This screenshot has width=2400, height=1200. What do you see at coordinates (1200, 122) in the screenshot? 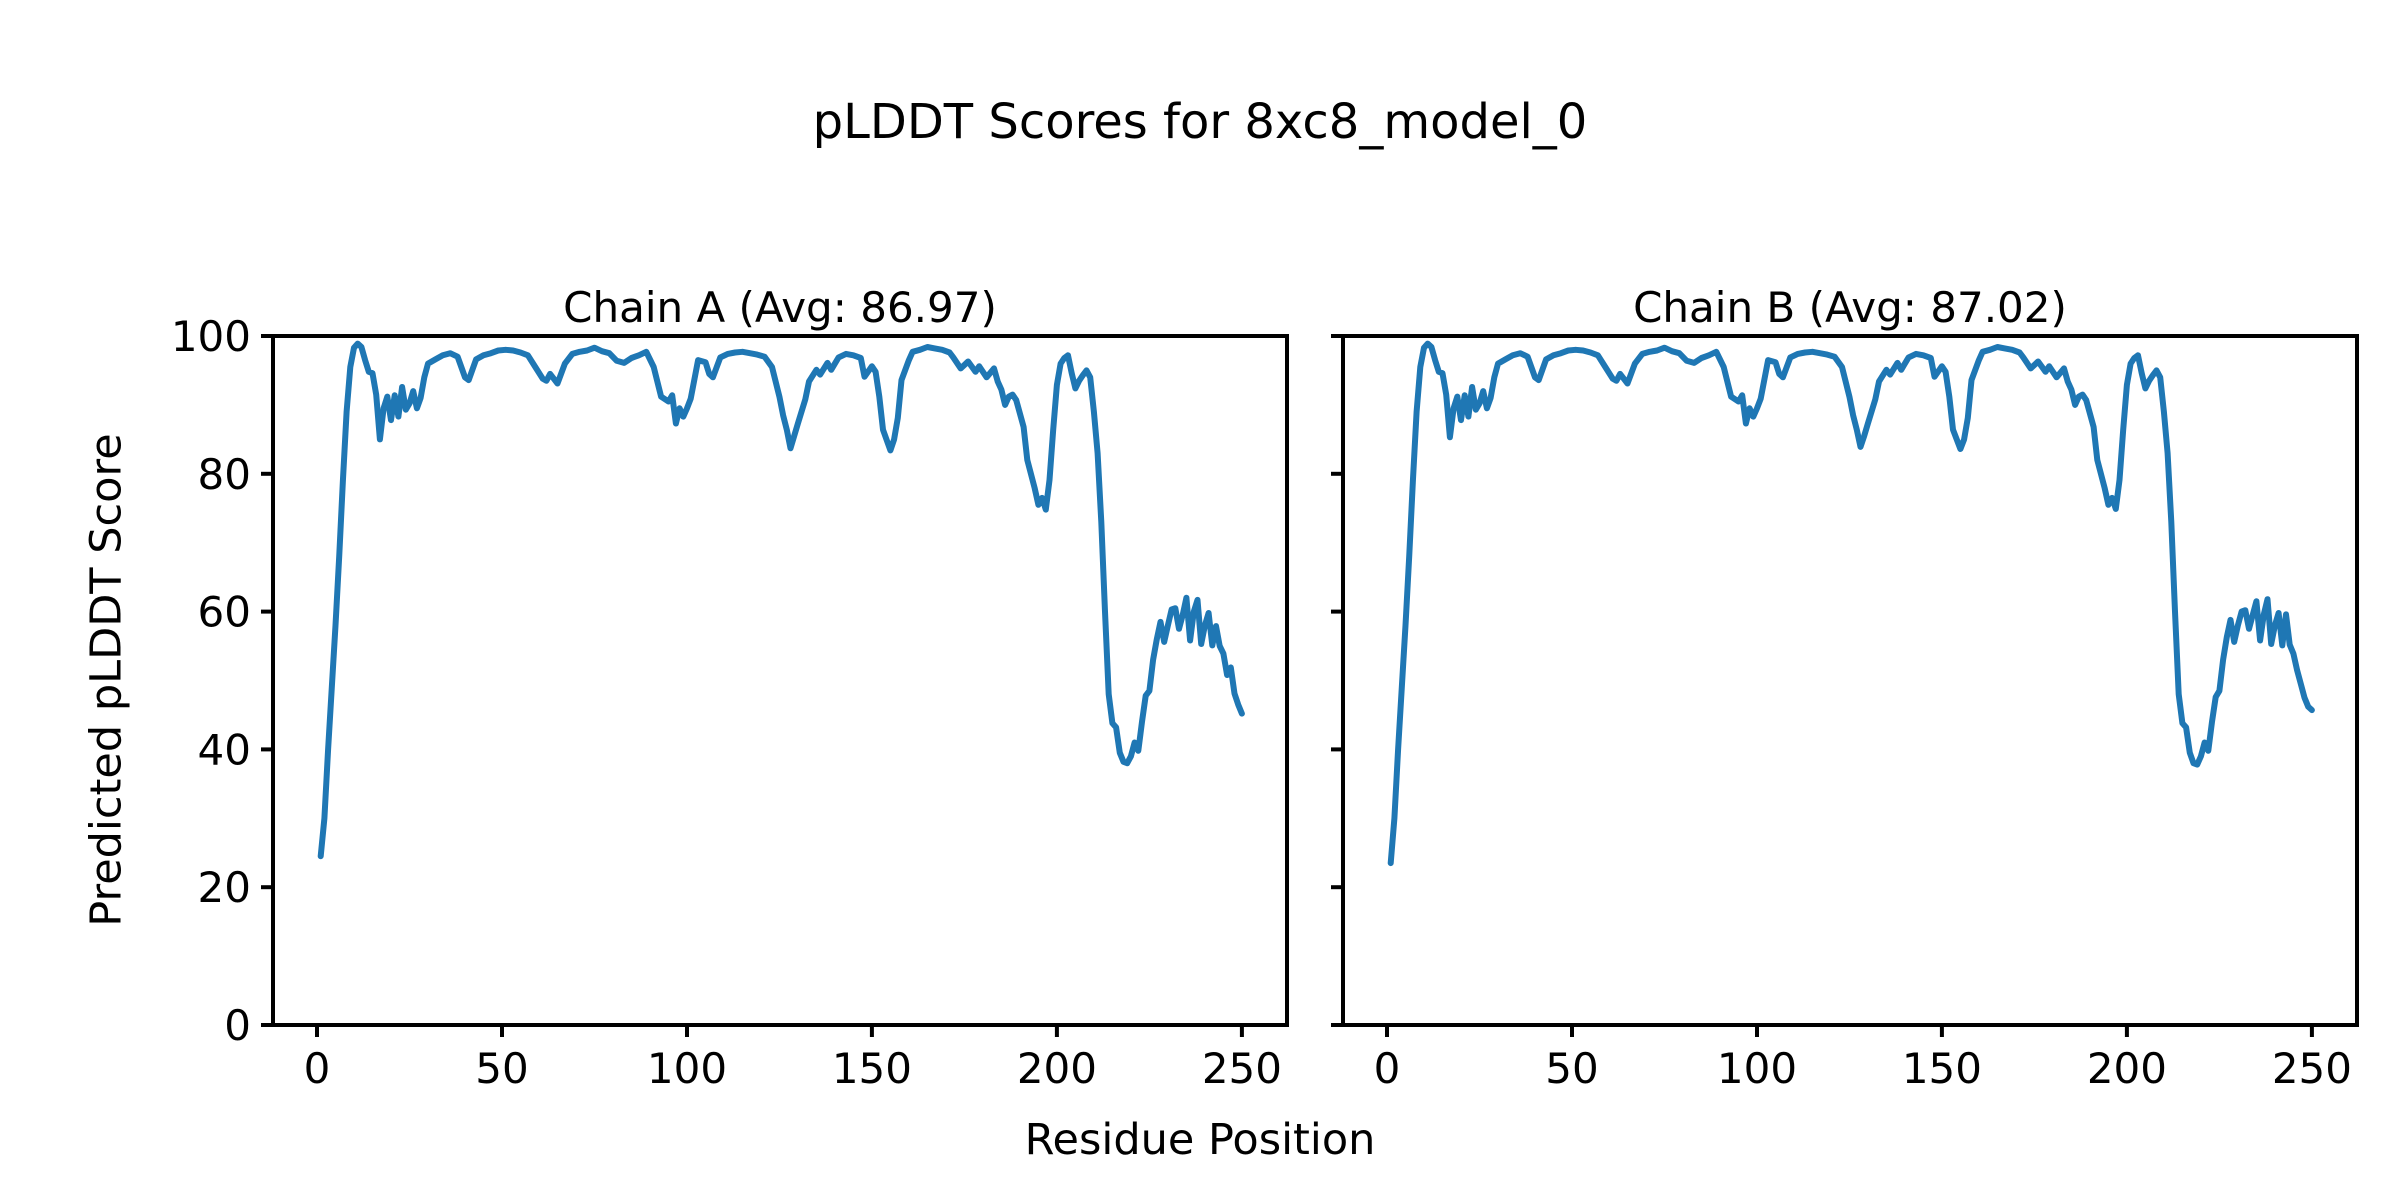
I see `figure-title: pLDDT Scores for 8xc8_model_0` at bounding box center [1200, 122].